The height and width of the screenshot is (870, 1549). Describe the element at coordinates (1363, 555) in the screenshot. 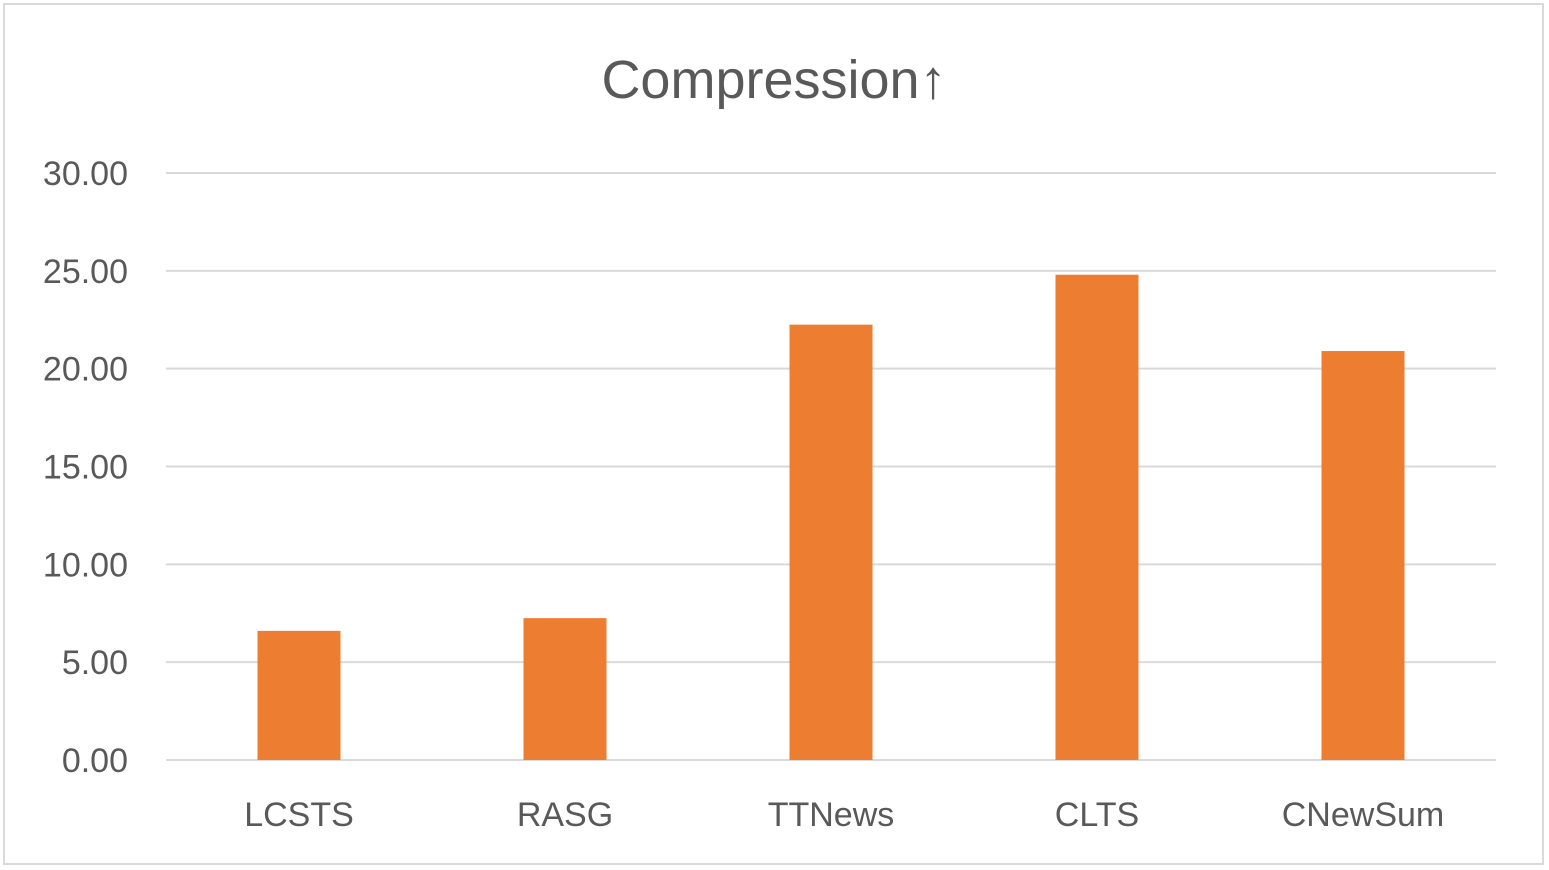

I see `bar-cnewsum` at that location.